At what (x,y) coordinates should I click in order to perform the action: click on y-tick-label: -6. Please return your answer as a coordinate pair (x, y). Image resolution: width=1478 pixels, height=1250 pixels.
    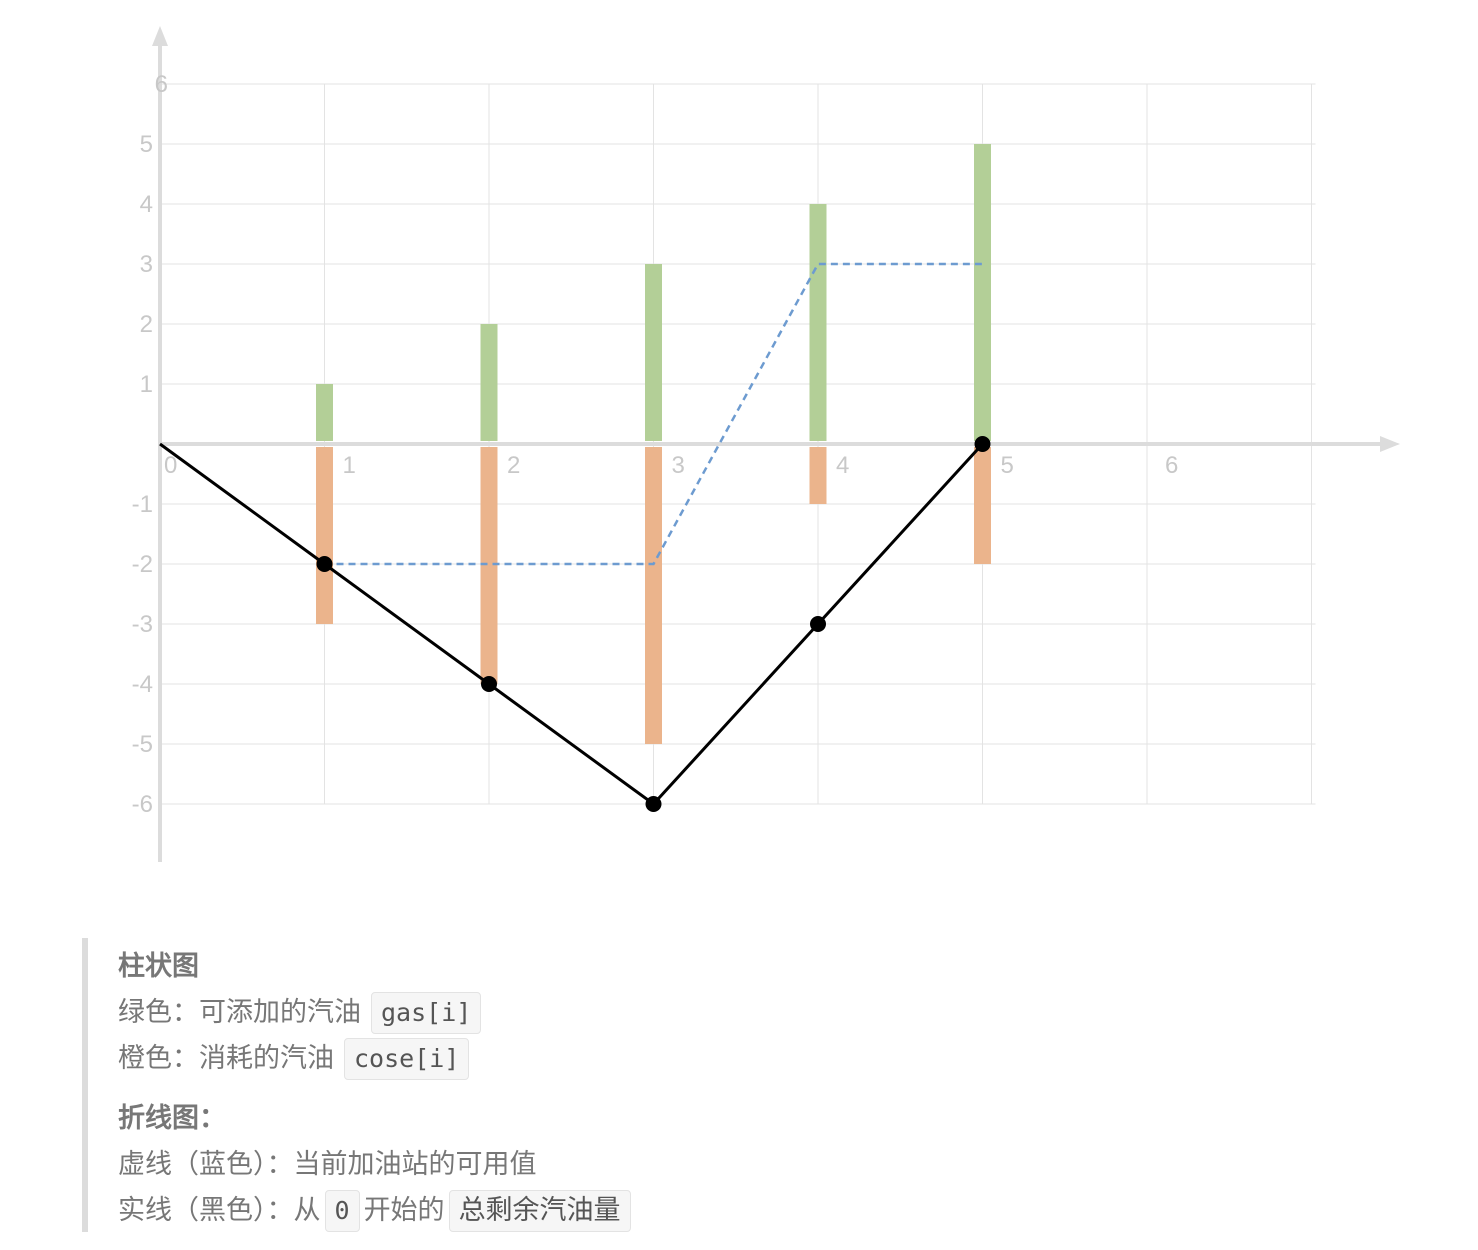
    Looking at the image, I should click on (142, 804).